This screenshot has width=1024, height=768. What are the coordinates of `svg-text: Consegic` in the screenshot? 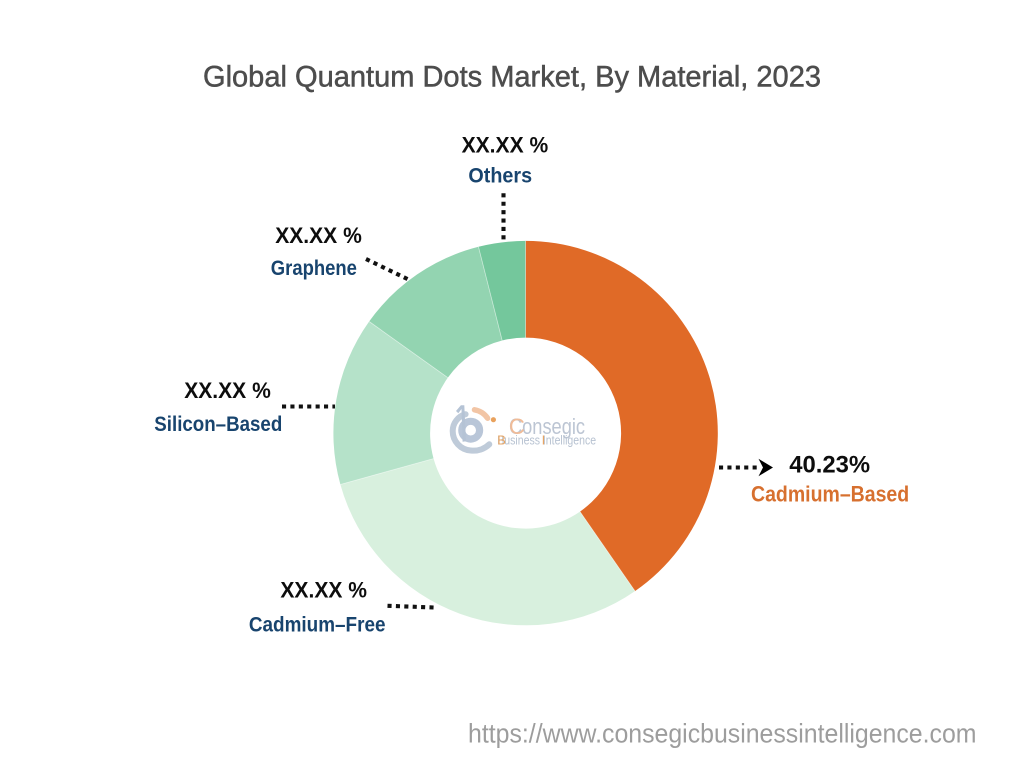 It's located at (547, 426).